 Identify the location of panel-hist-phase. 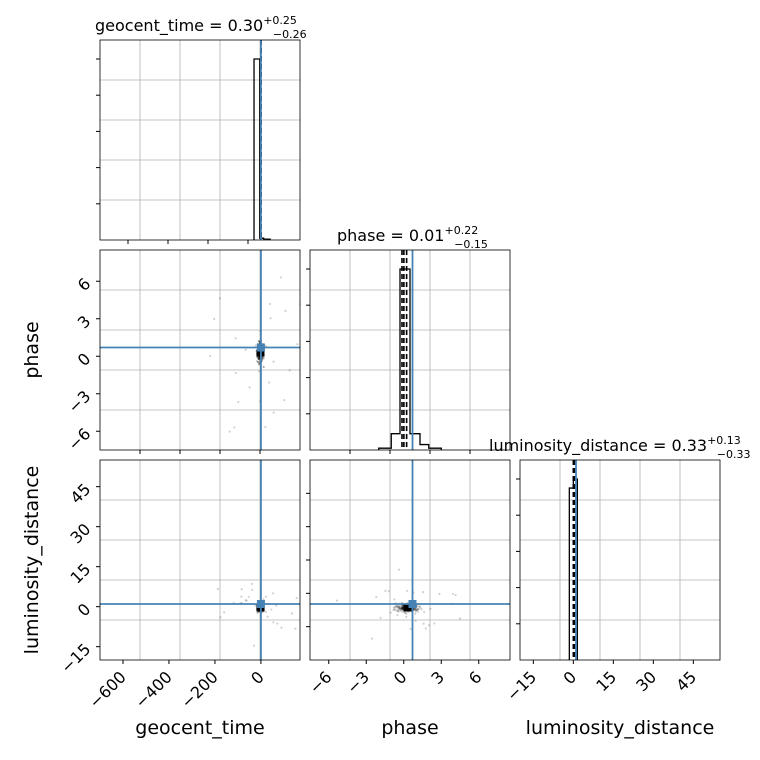
(410, 350).